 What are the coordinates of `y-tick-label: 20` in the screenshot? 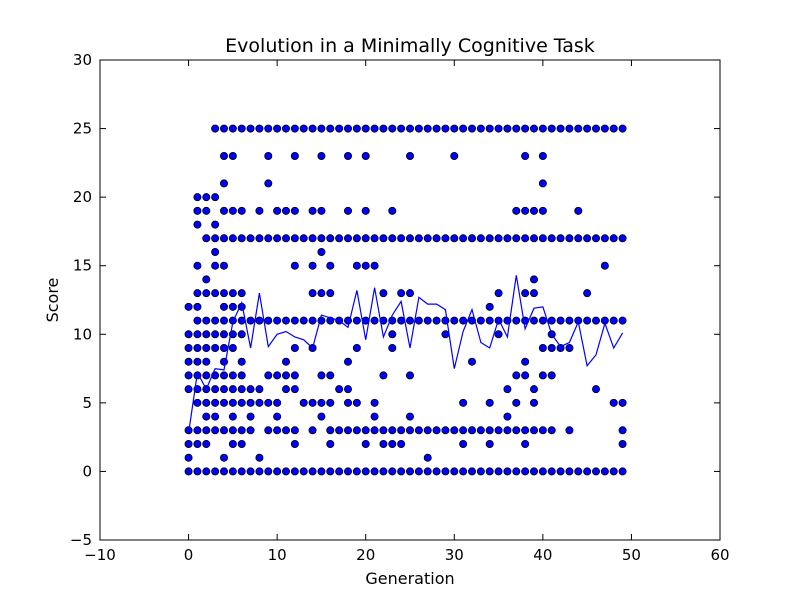 It's located at (82, 197).